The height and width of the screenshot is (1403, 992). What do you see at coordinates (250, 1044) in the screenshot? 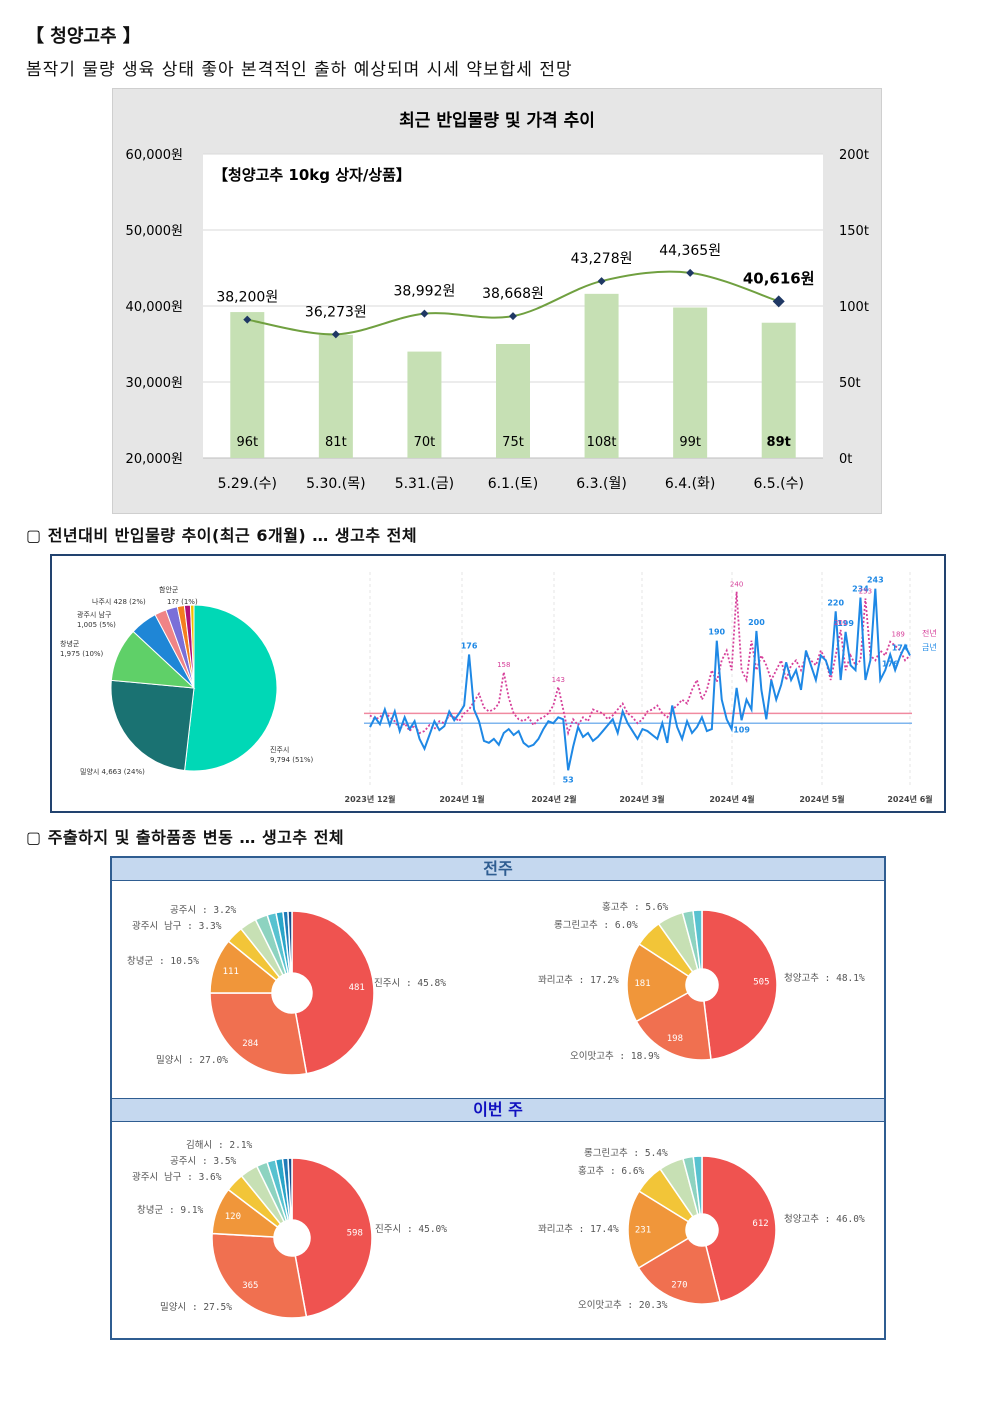
I see `donut-value-label: 284` at bounding box center [250, 1044].